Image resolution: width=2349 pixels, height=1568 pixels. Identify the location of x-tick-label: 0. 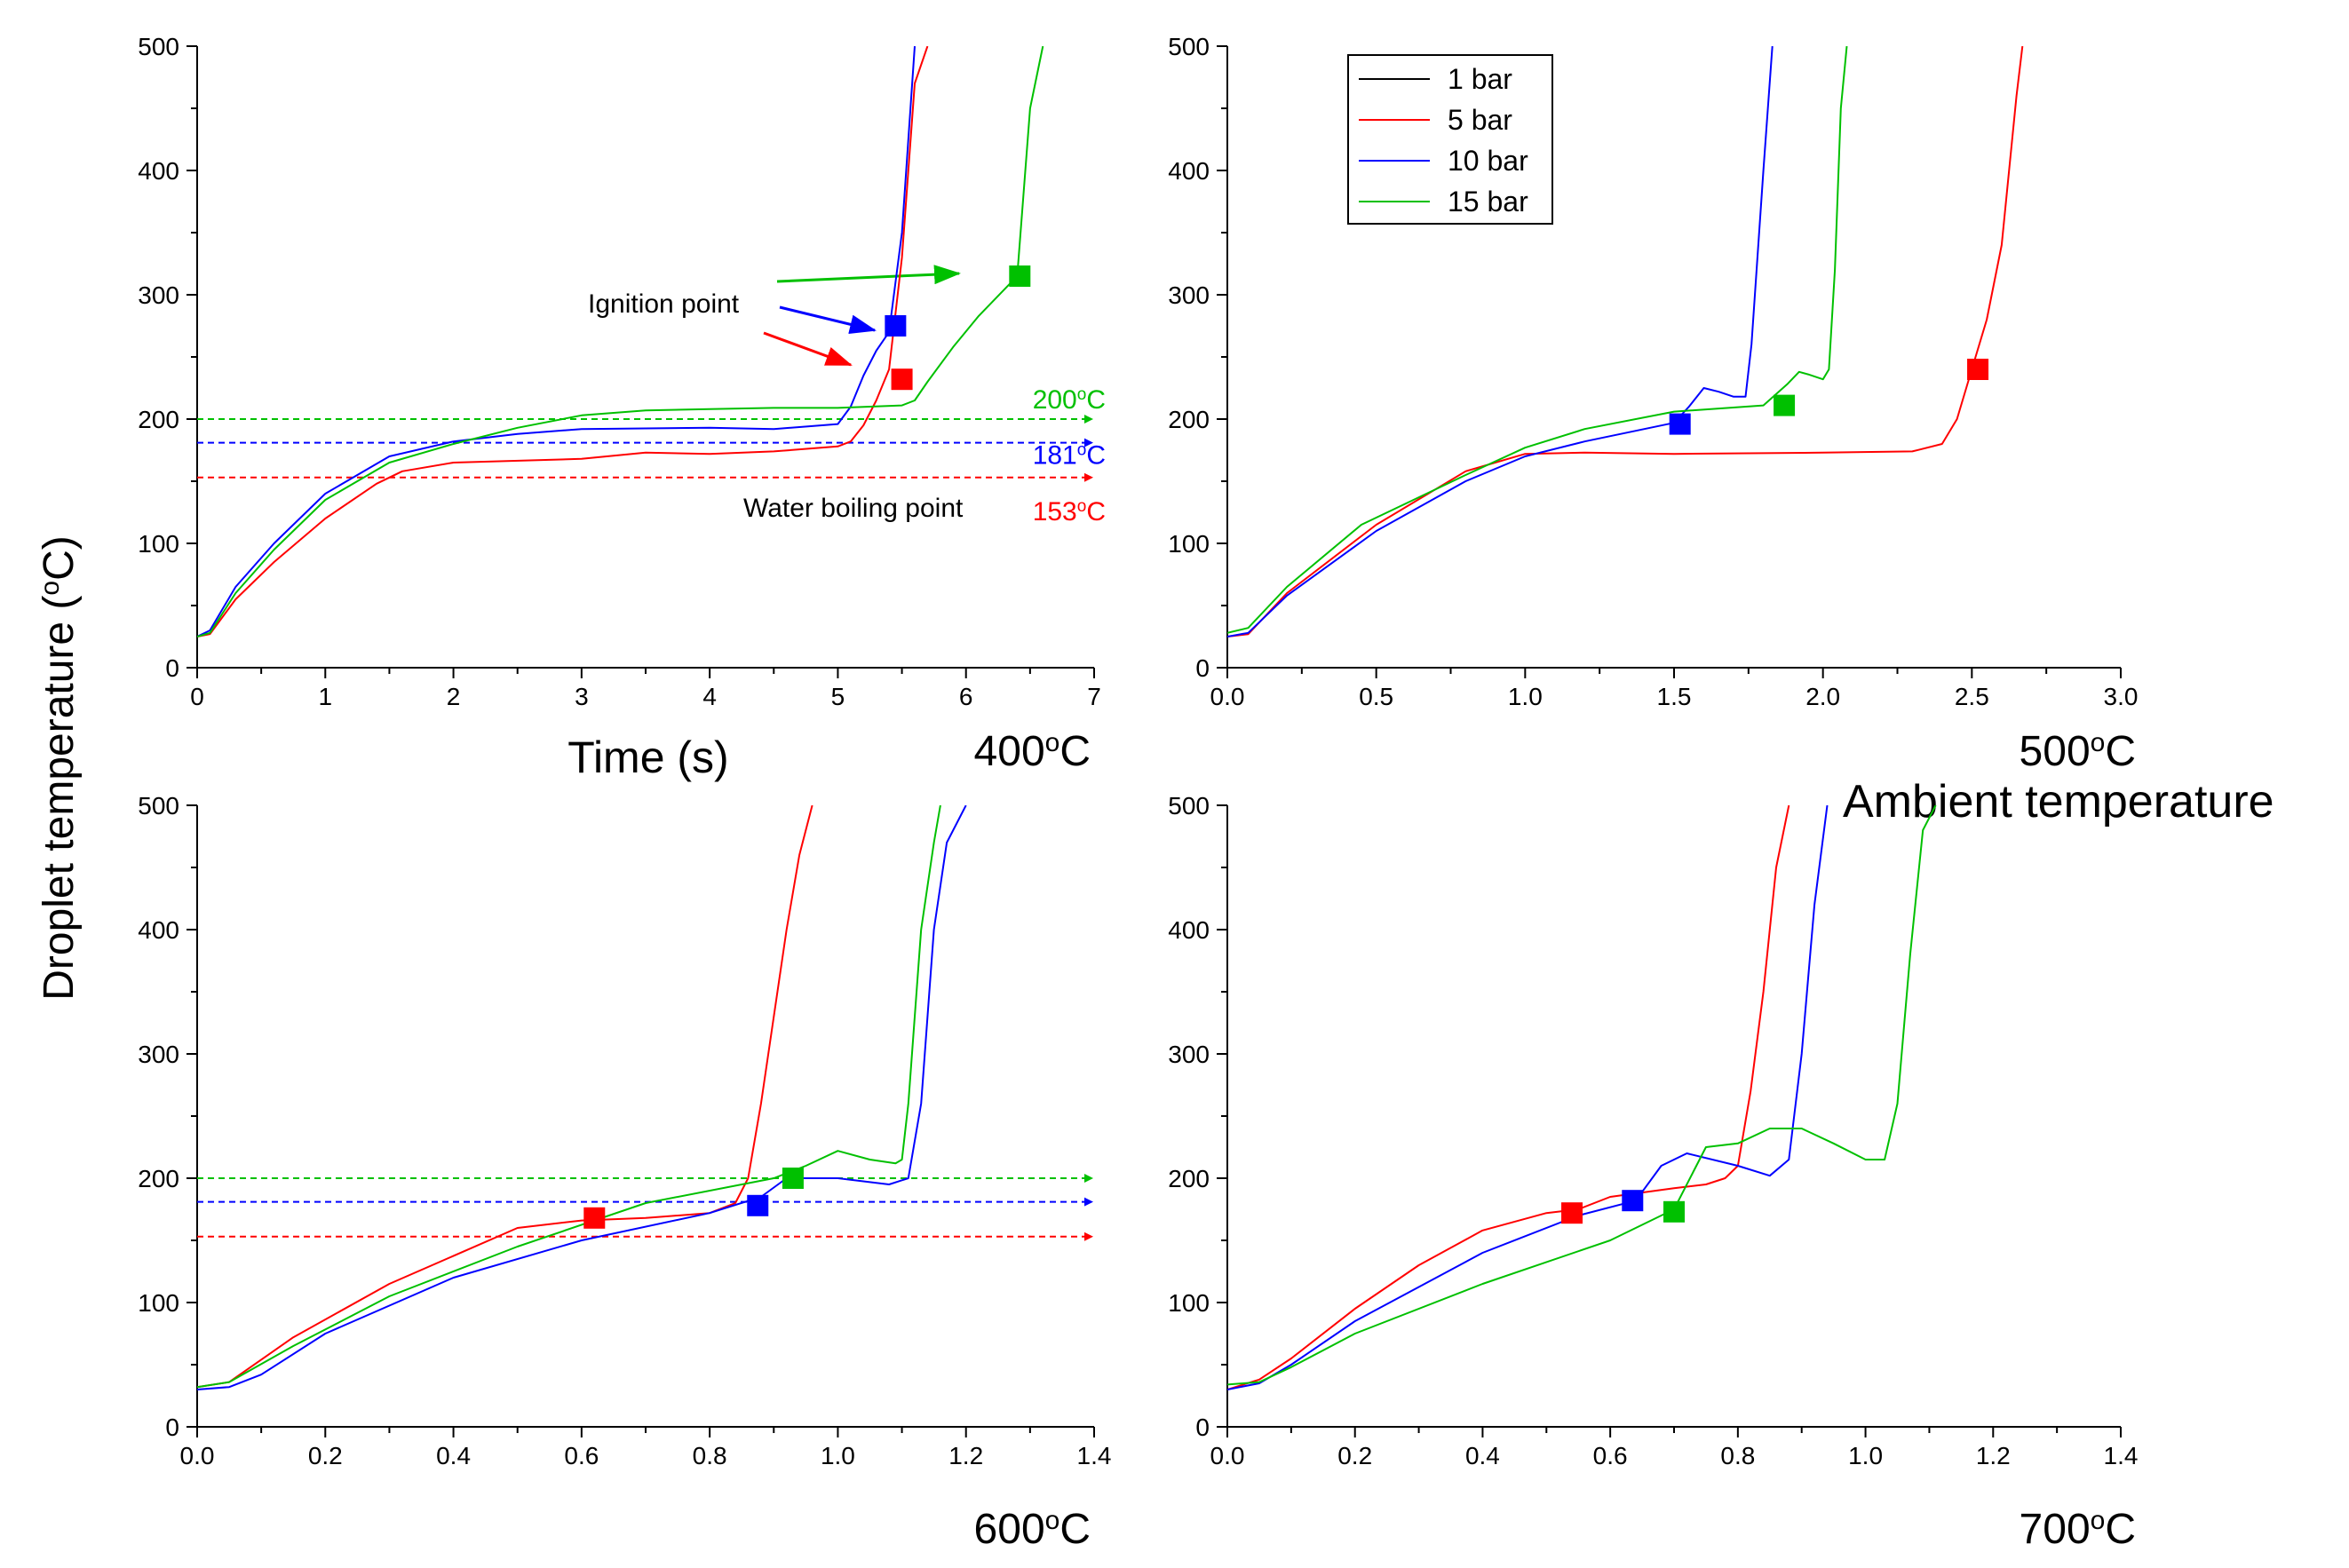
(197, 696).